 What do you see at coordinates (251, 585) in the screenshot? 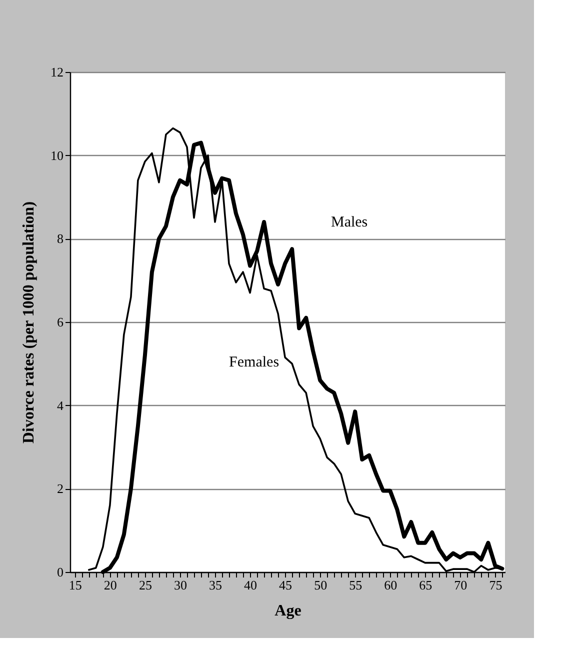
I see `x-tick-label: 40` at bounding box center [251, 585].